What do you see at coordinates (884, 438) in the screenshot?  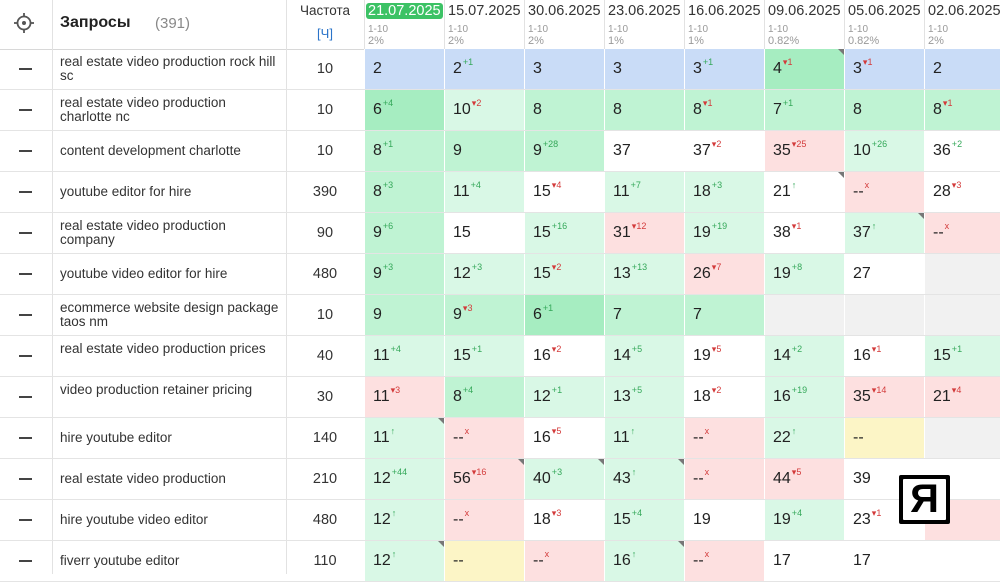 I see `position-cell: --` at bounding box center [884, 438].